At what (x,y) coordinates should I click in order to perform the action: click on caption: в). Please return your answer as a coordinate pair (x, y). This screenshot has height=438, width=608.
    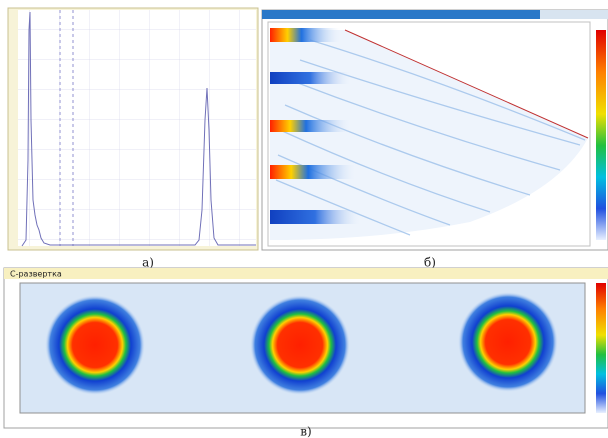
    Looking at the image, I should click on (305, 431).